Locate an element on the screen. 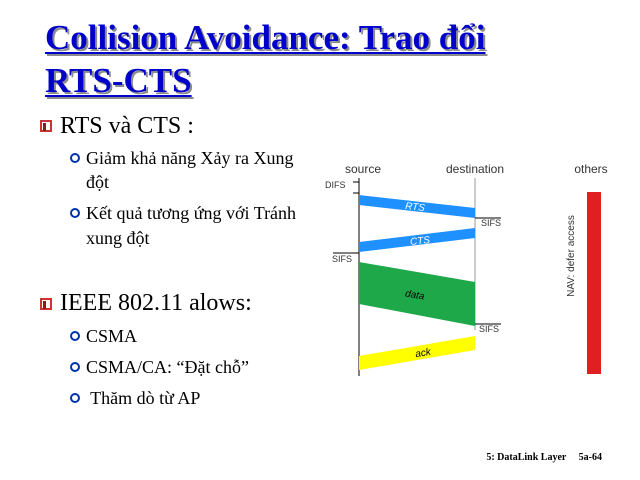  bullet-ieee: IEEE 802.11 alows: is located at coordinates (156, 303).